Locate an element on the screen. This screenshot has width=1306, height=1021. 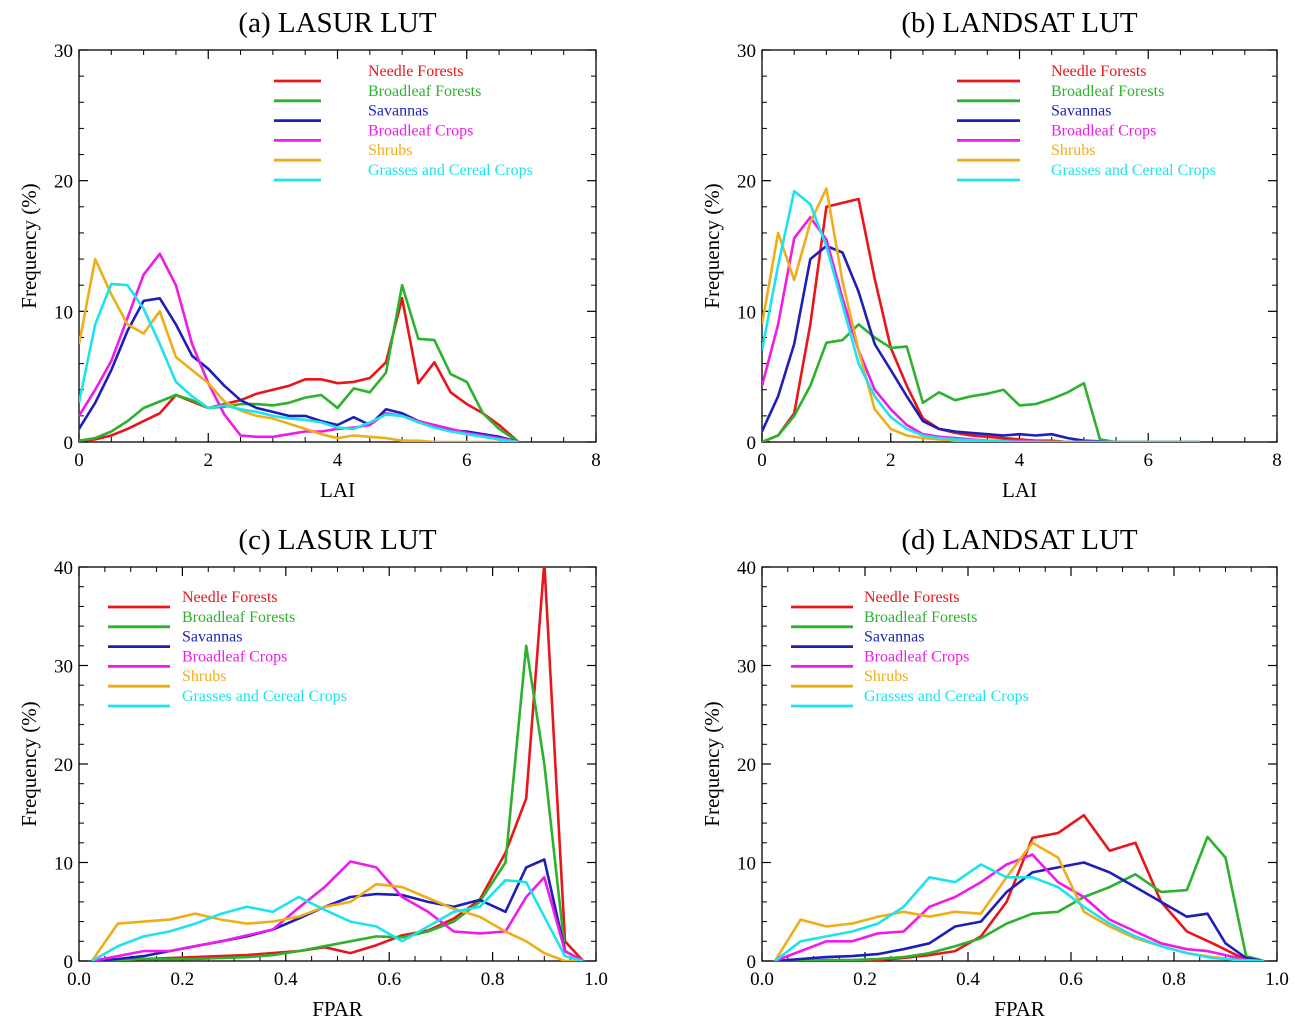
chart-b-legend-label: Needle Forests is located at coordinates (1099, 71).